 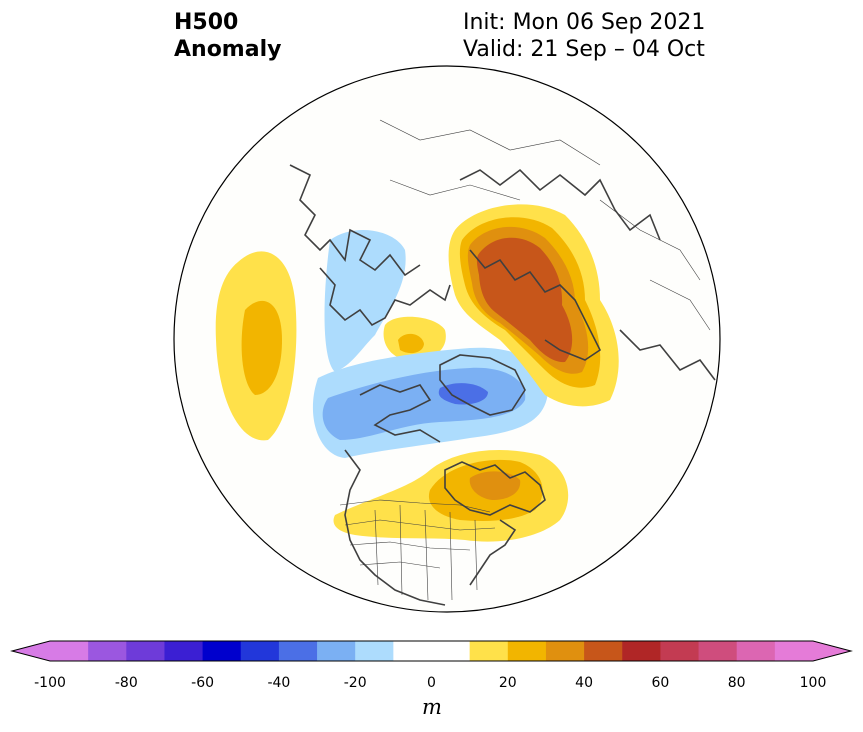 I want to click on coast-hudson-bay, so click(x=495, y=488).